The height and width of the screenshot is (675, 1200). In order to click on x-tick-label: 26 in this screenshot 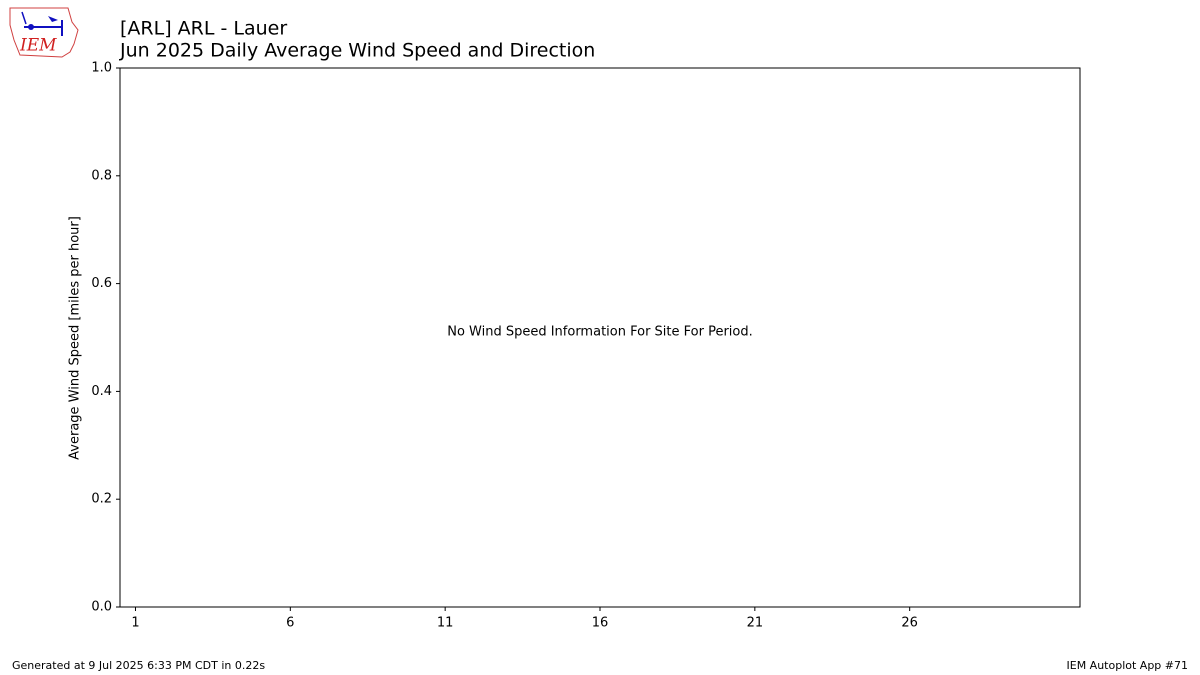, I will do `click(909, 623)`.